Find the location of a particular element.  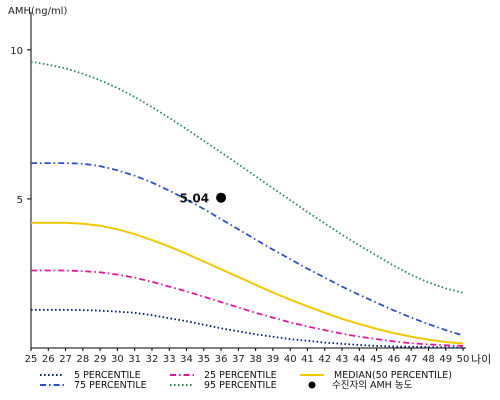

x-tick-label: 34 is located at coordinates (186, 359).